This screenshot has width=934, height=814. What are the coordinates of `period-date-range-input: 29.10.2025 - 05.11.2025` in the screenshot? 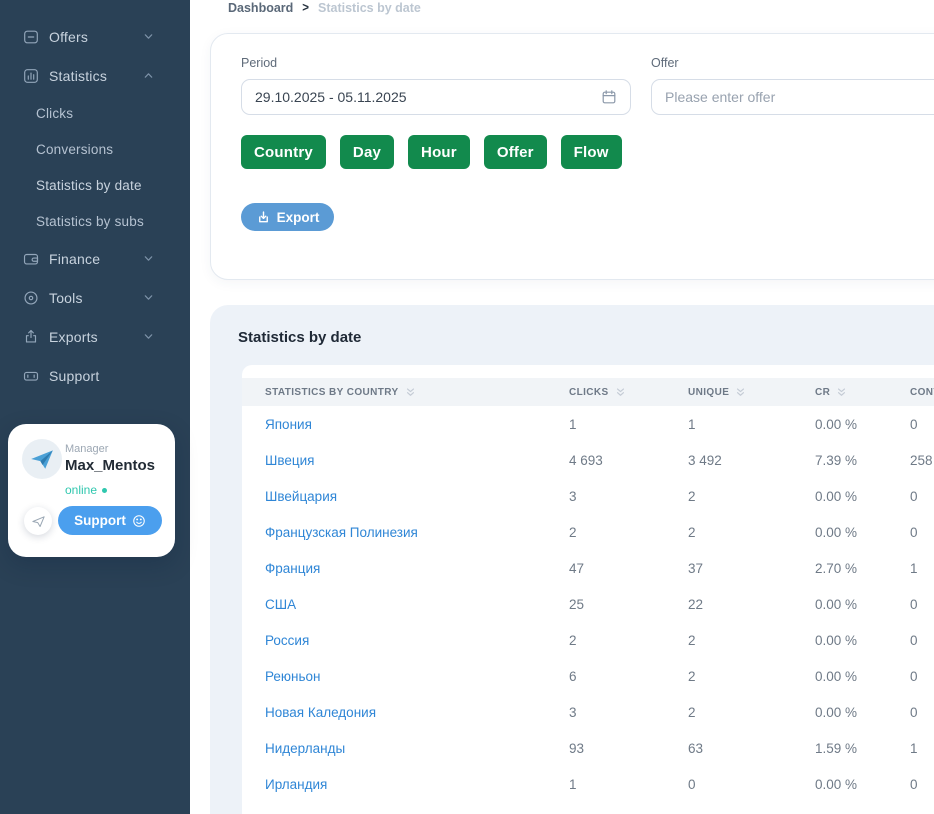 It's located at (436, 97).